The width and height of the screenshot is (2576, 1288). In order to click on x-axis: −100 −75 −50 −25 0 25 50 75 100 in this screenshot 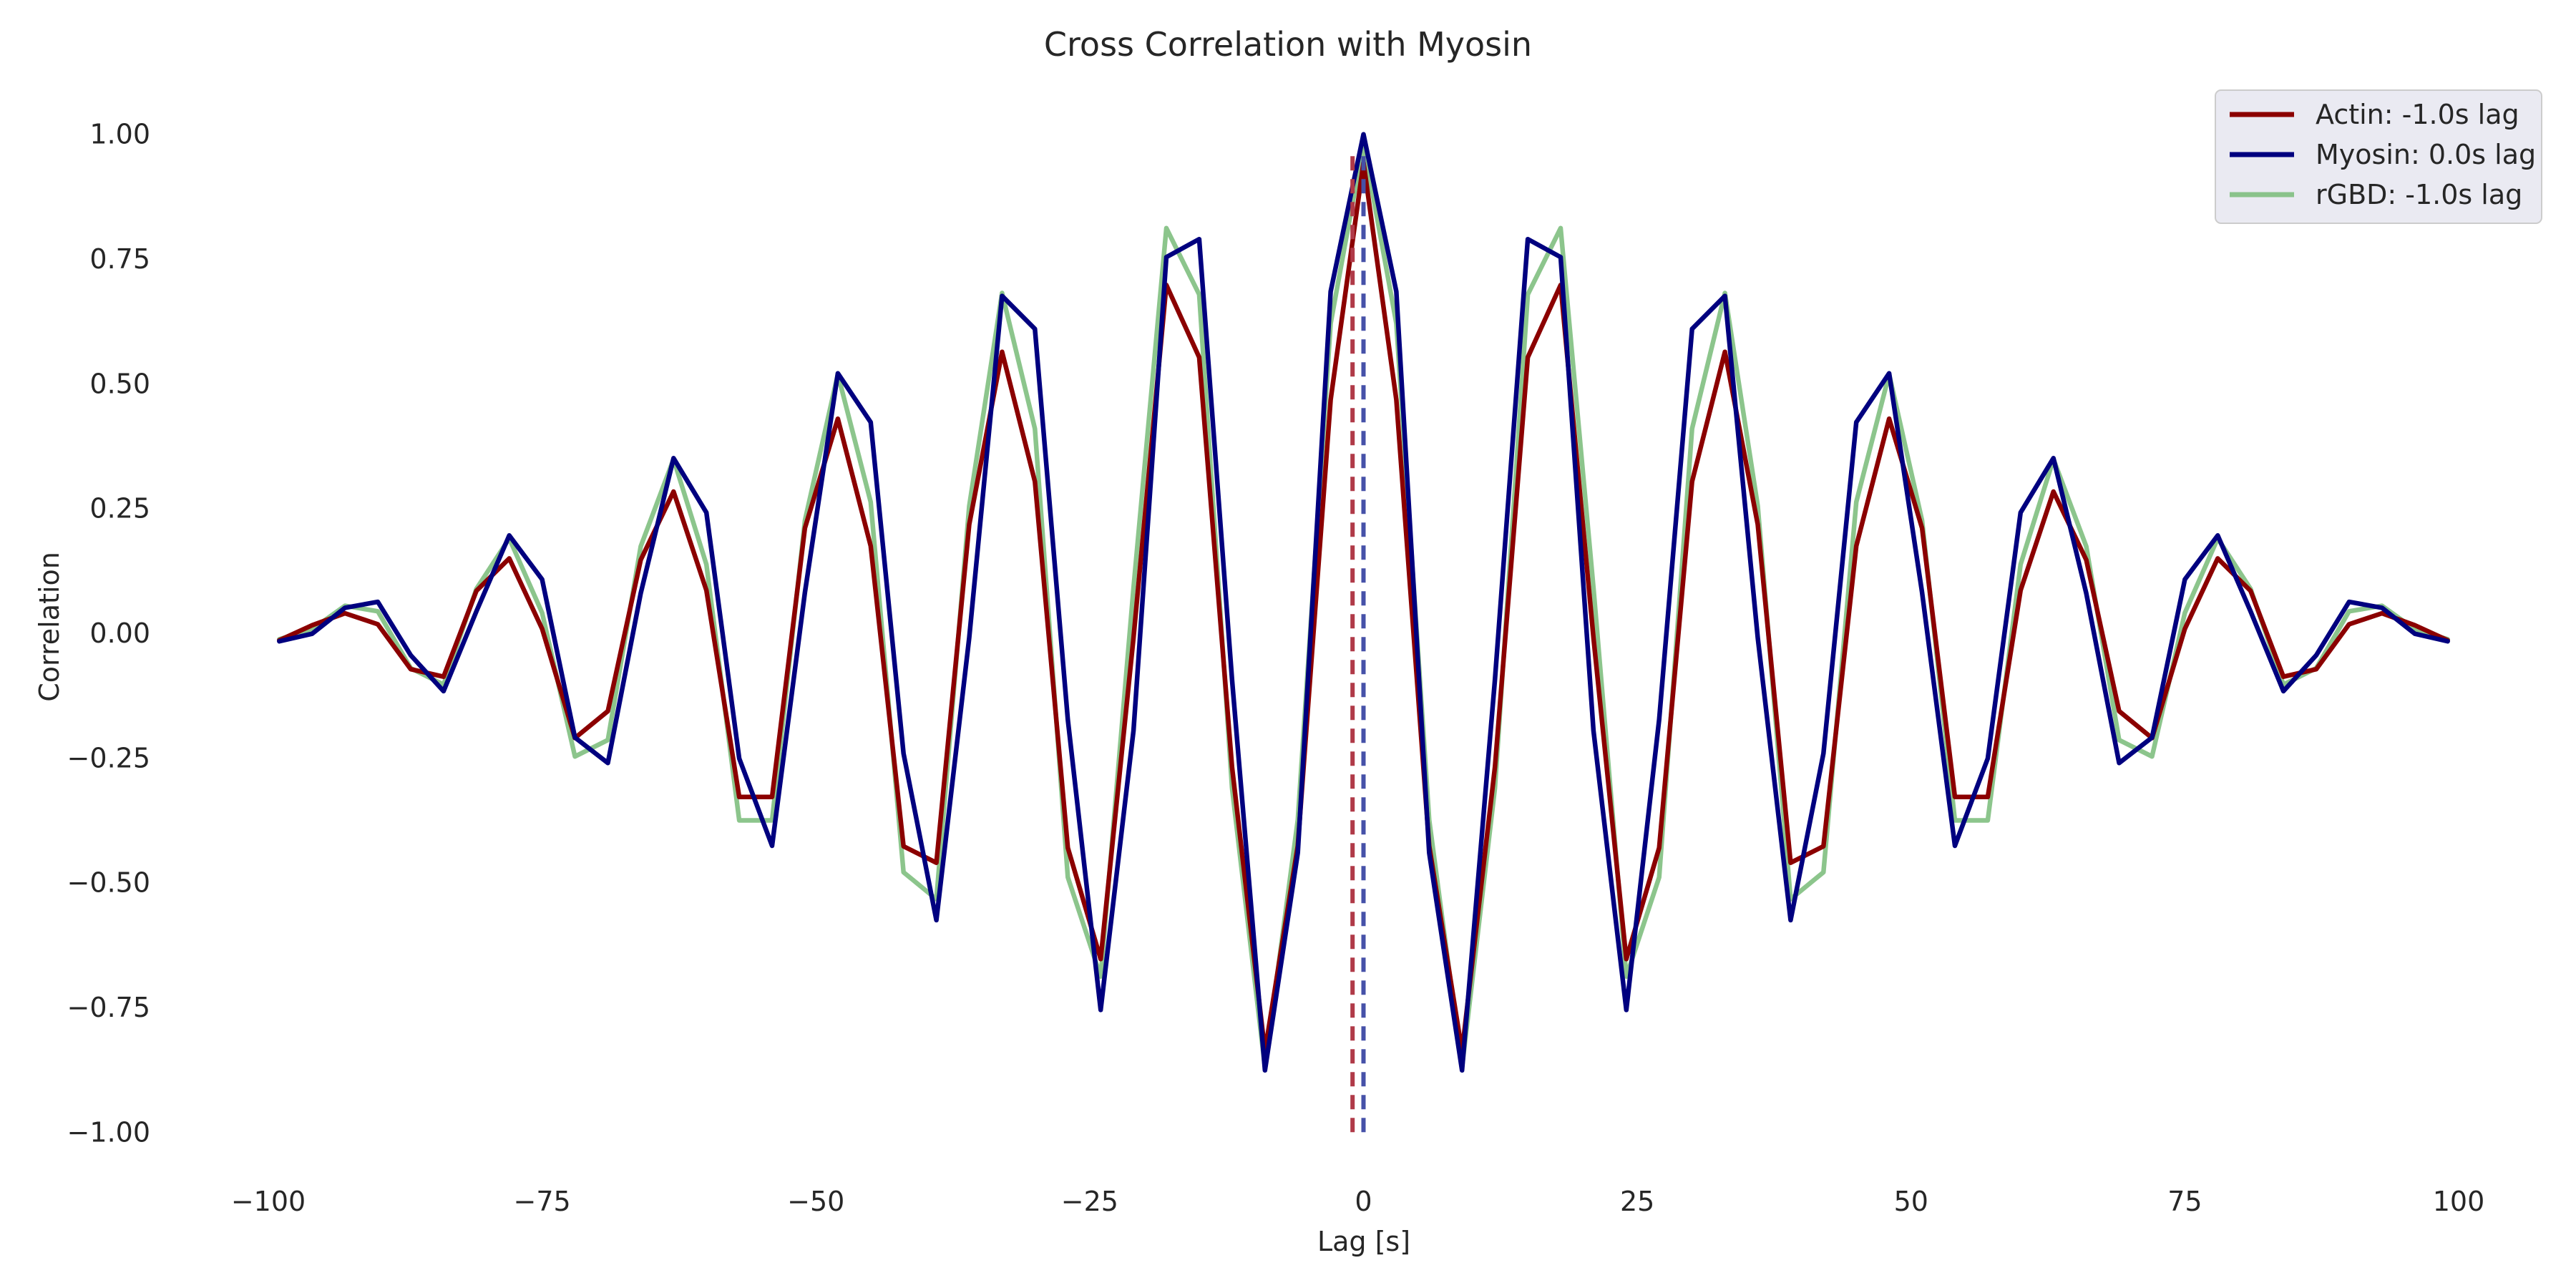, I will do `click(1357, 1201)`.